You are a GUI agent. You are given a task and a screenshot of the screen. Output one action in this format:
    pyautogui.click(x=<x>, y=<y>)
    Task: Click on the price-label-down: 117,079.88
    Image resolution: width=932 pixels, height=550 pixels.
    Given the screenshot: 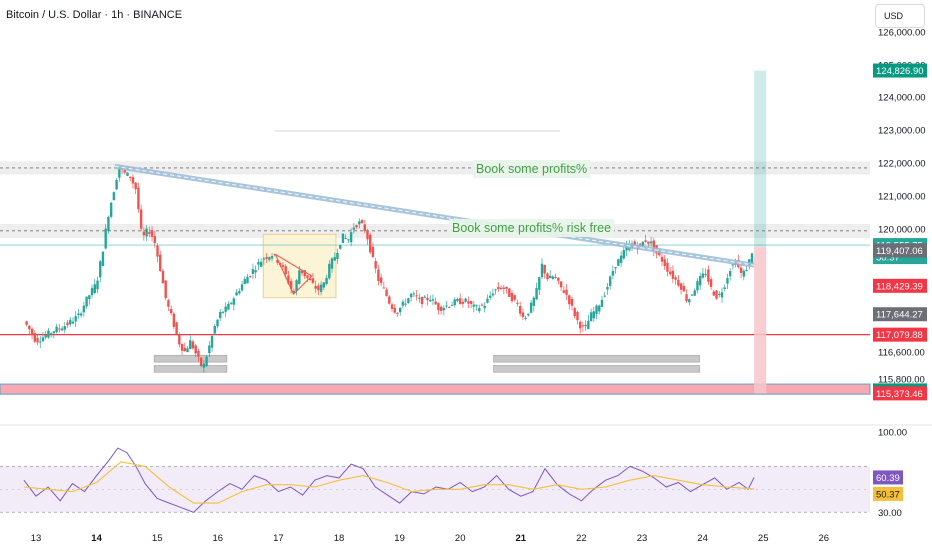 What is the action you would take?
    pyautogui.click(x=900, y=334)
    